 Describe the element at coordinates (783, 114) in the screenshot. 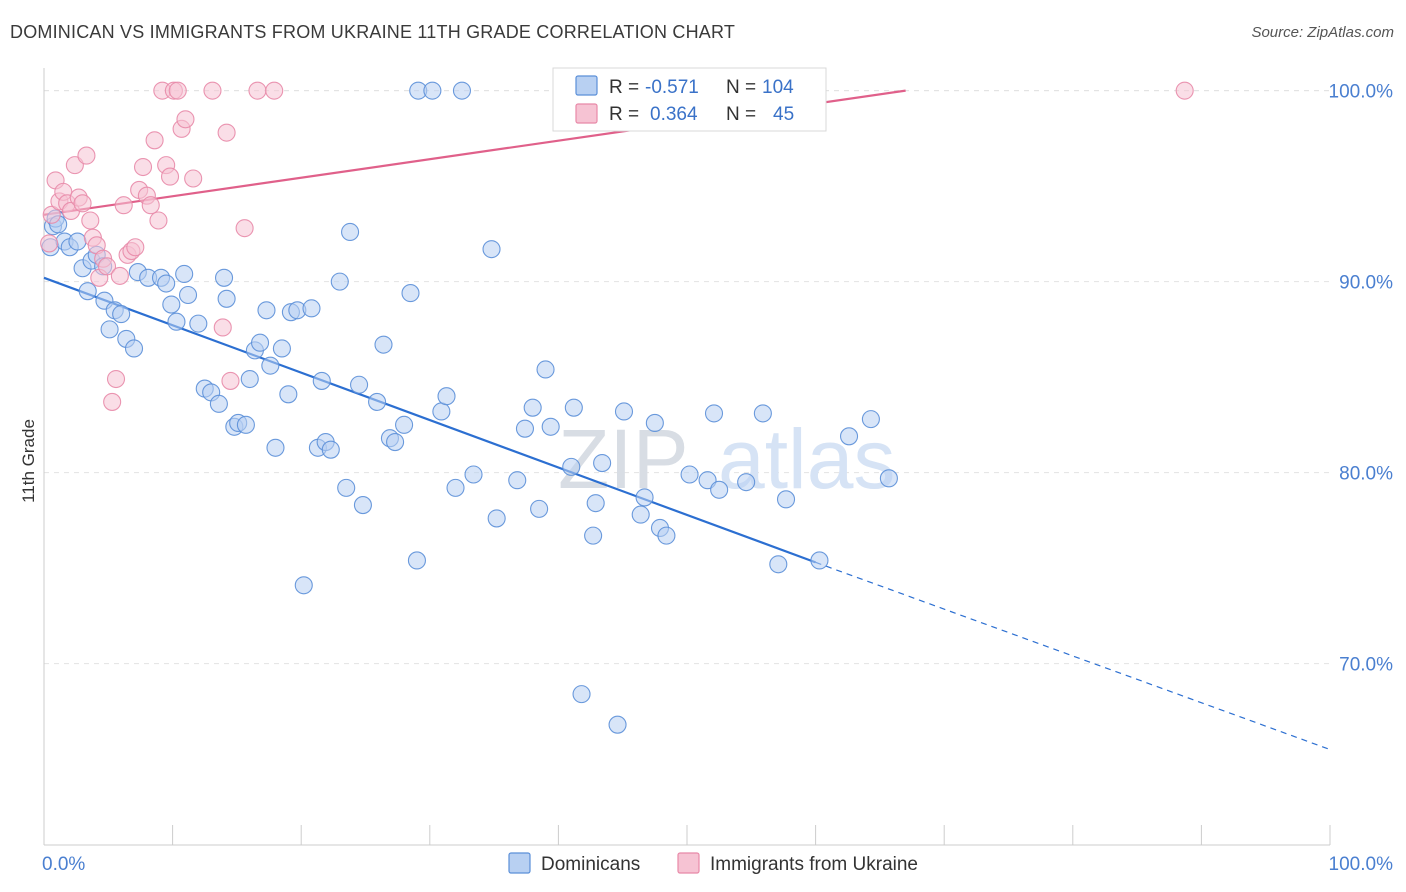

I see `stats-n-value-ukraine: 45` at that location.